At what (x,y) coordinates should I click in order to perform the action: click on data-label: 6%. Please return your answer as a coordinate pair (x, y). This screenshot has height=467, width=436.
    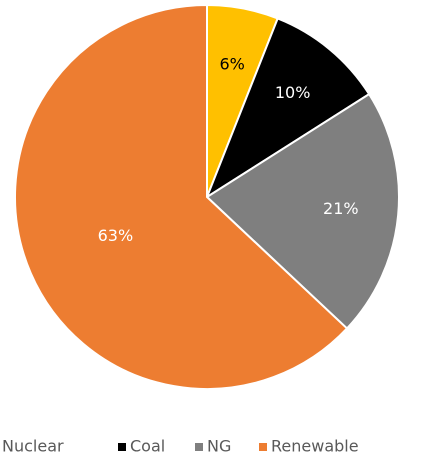
    Looking at the image, I should click on (231, 63).